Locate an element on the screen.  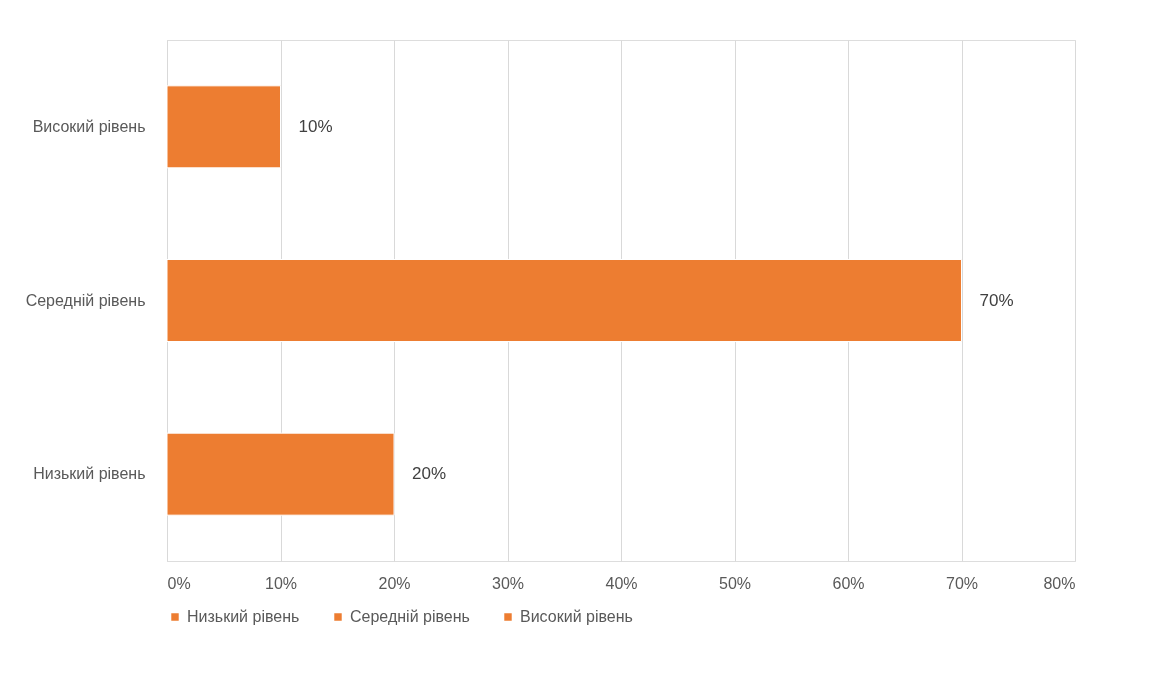
x-tick-label: 30% is located at coordinates (508, 583).